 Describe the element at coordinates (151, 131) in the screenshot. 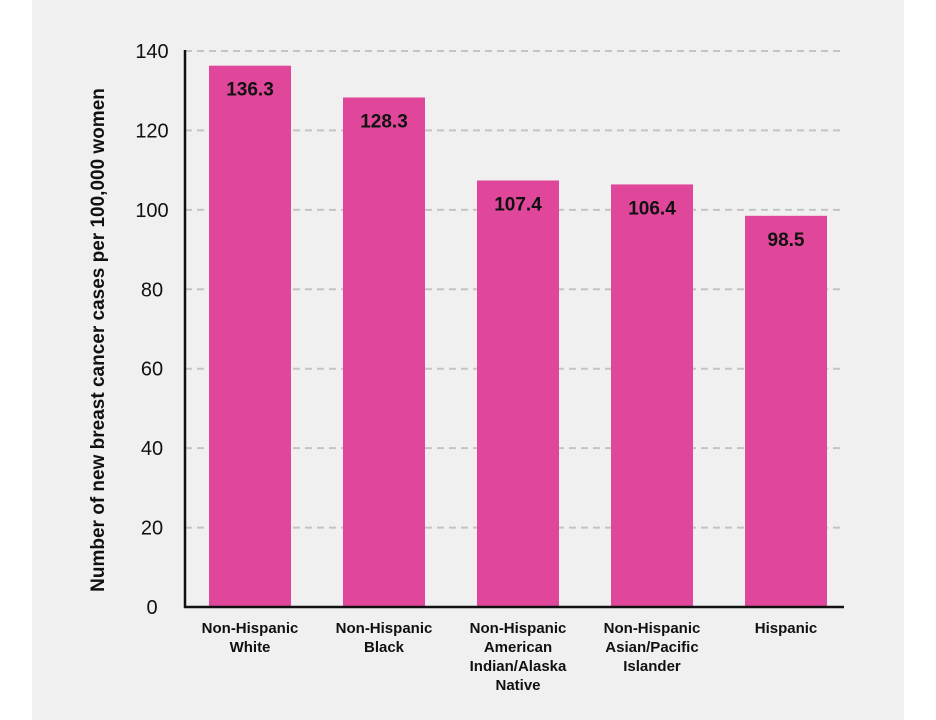

I see `y-tick-label: 120` at that location.